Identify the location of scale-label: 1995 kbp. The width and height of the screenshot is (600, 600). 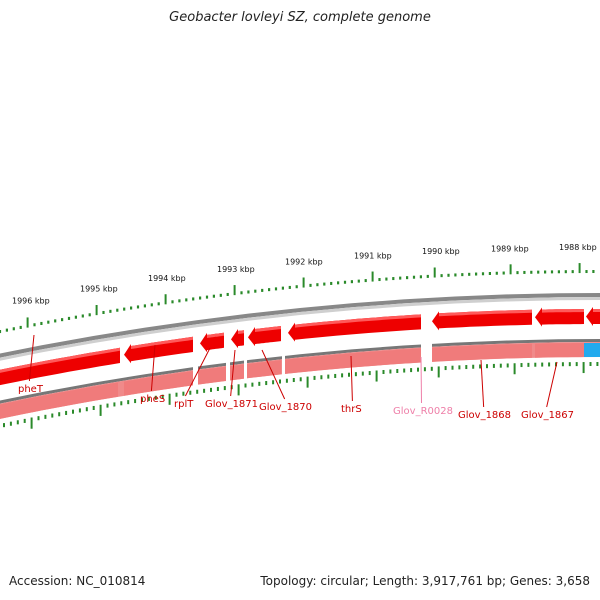
(99, 289).